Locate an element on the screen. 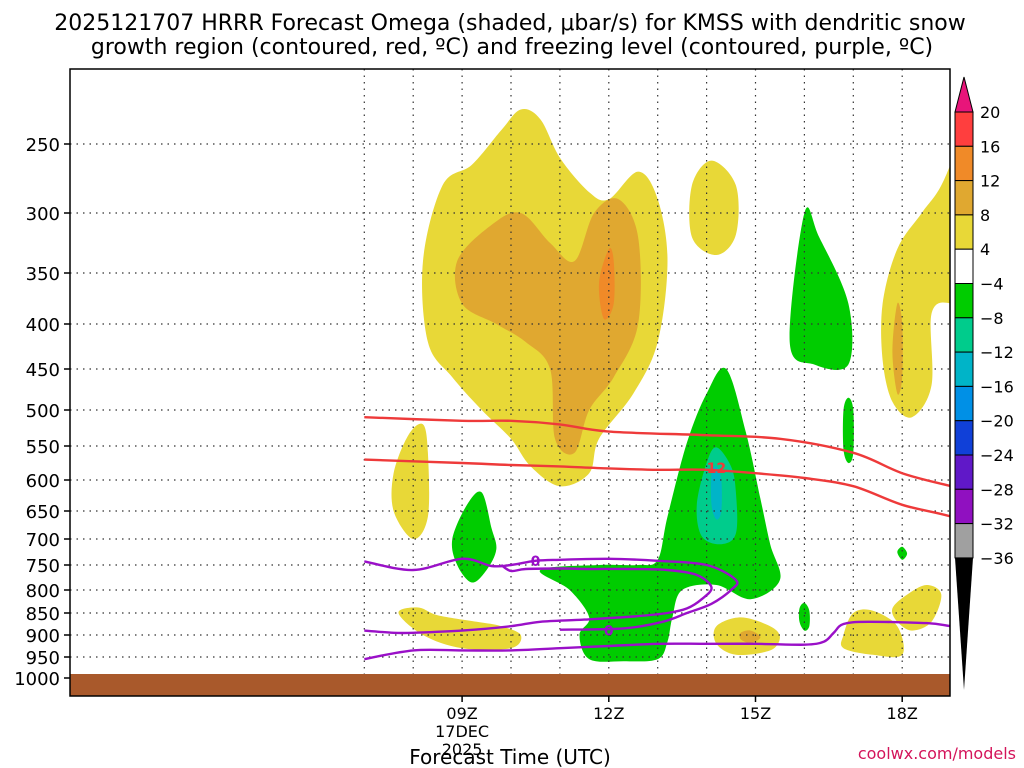 The image size is (1024, 768). x-tick-label-h9-0: 09Z is located at coordinates (461, 713).